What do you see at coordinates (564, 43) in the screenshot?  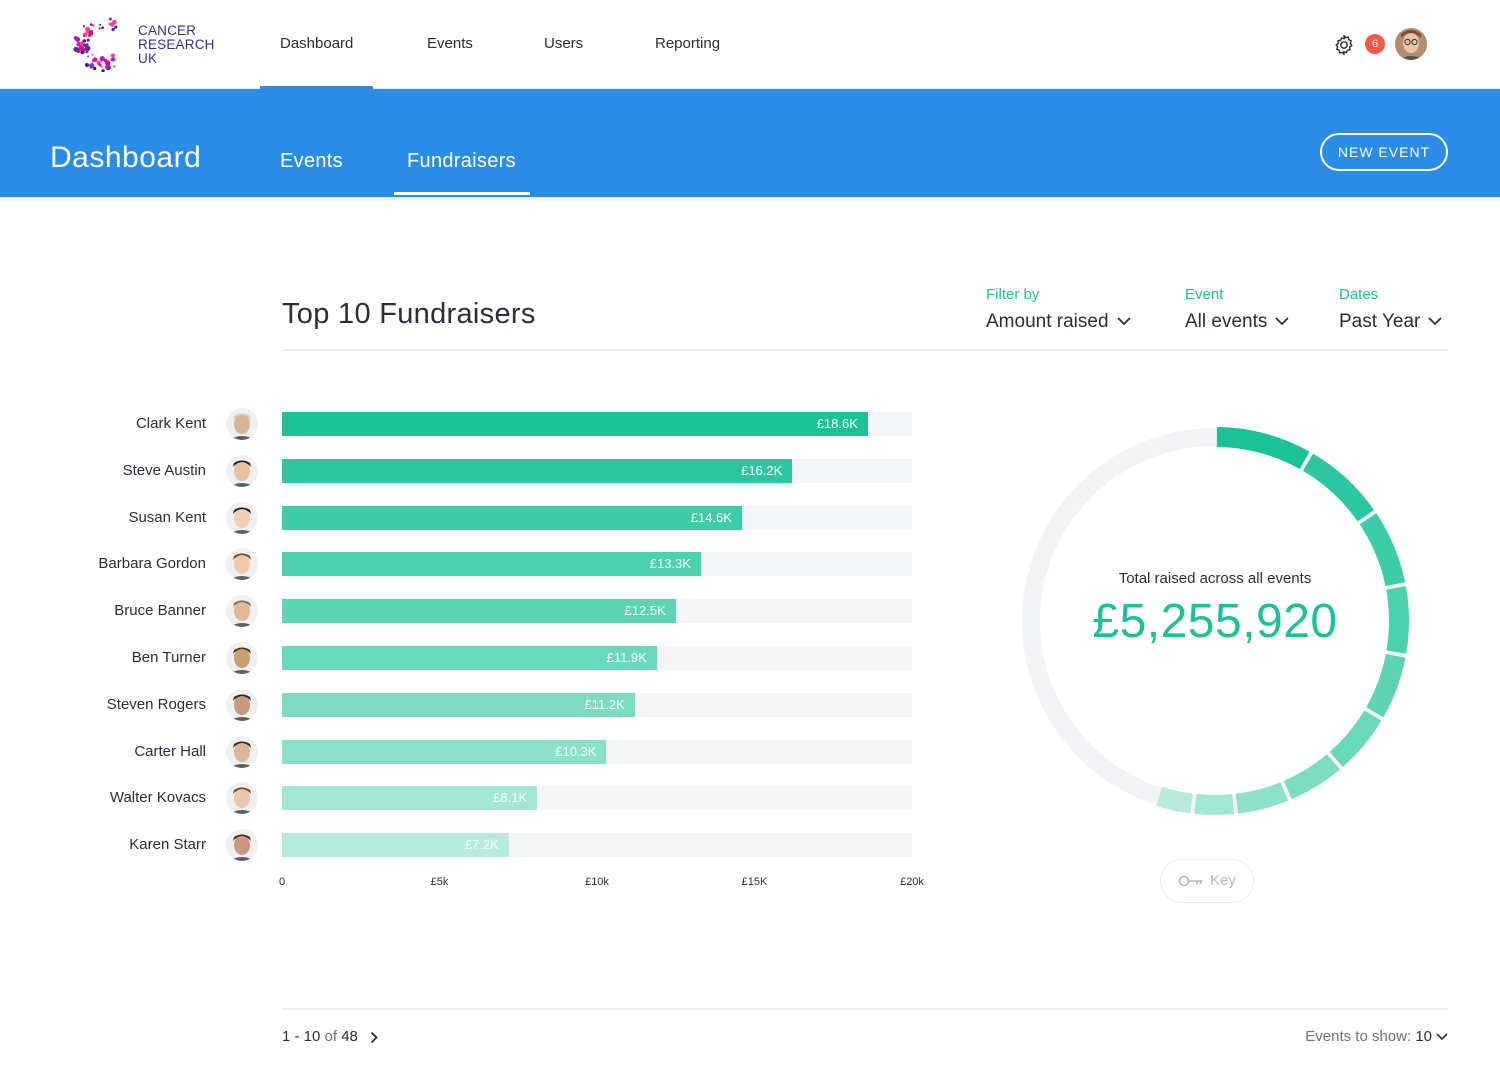 I see `nav-item-users: Users` at bounding box center [564, 43].